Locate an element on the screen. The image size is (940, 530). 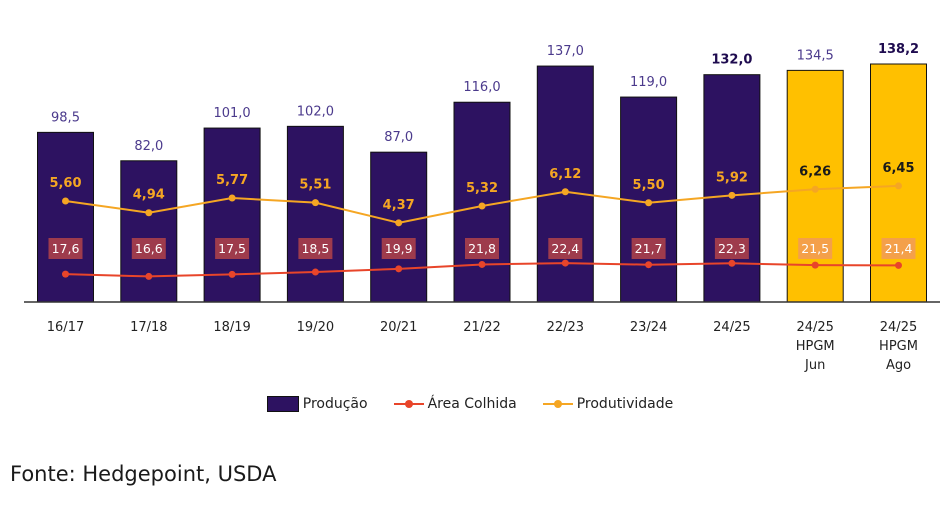
bar-value-label: 134,5 is located at coordinates (815, 55).